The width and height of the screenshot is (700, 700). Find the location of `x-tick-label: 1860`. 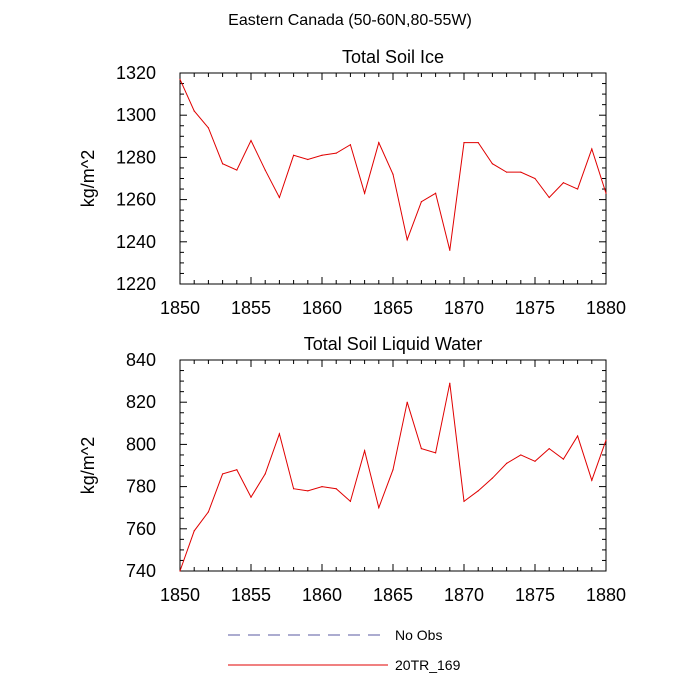

x-tick-label: 1860 is located at coordinates (322, 308).